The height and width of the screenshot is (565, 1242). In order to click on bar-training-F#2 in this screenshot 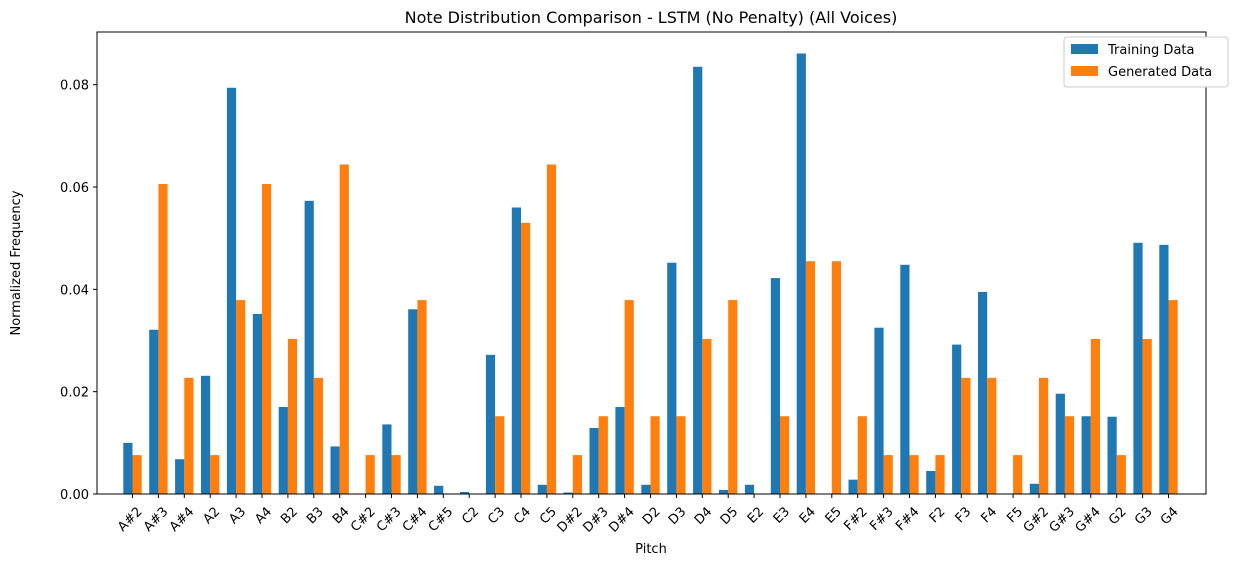, I will do `click(853, 486)`.